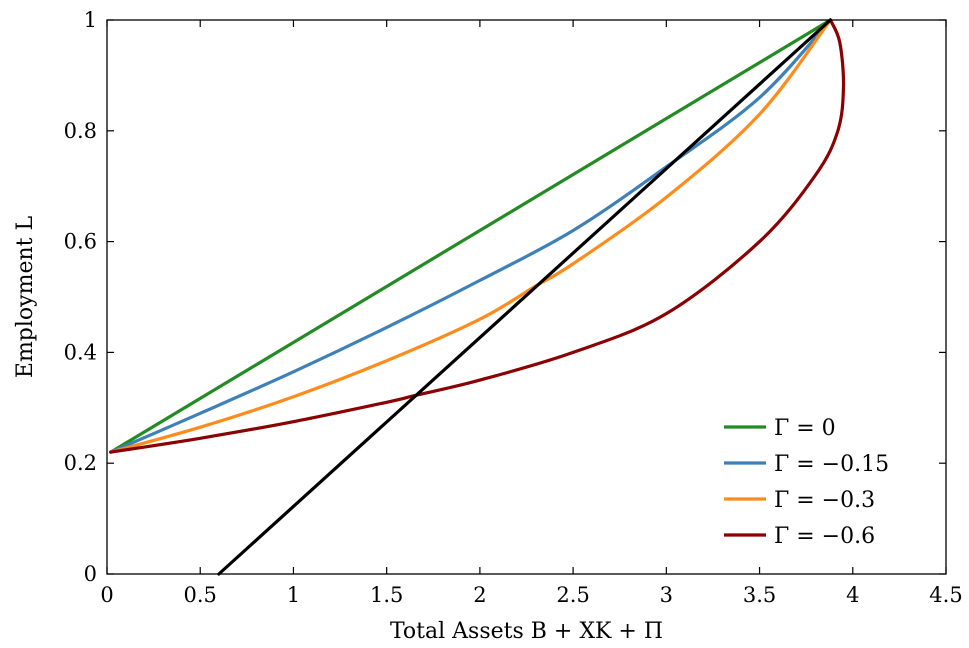 This screenshot has height=648, width=969. What do you see at coordinates (666, 595) in the screenshot?
I see `x-tick-label: 3` at bounding box center [666, 595].